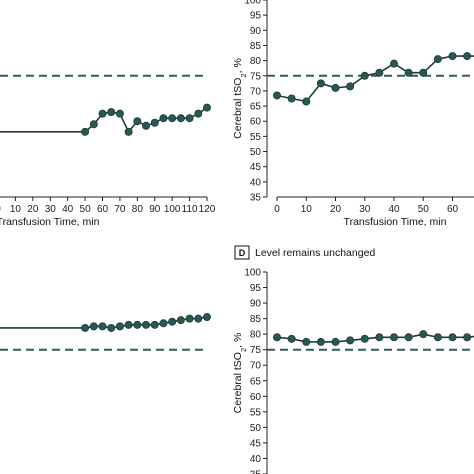  I want to click on x-tick-label: 50, so click(424, 209).